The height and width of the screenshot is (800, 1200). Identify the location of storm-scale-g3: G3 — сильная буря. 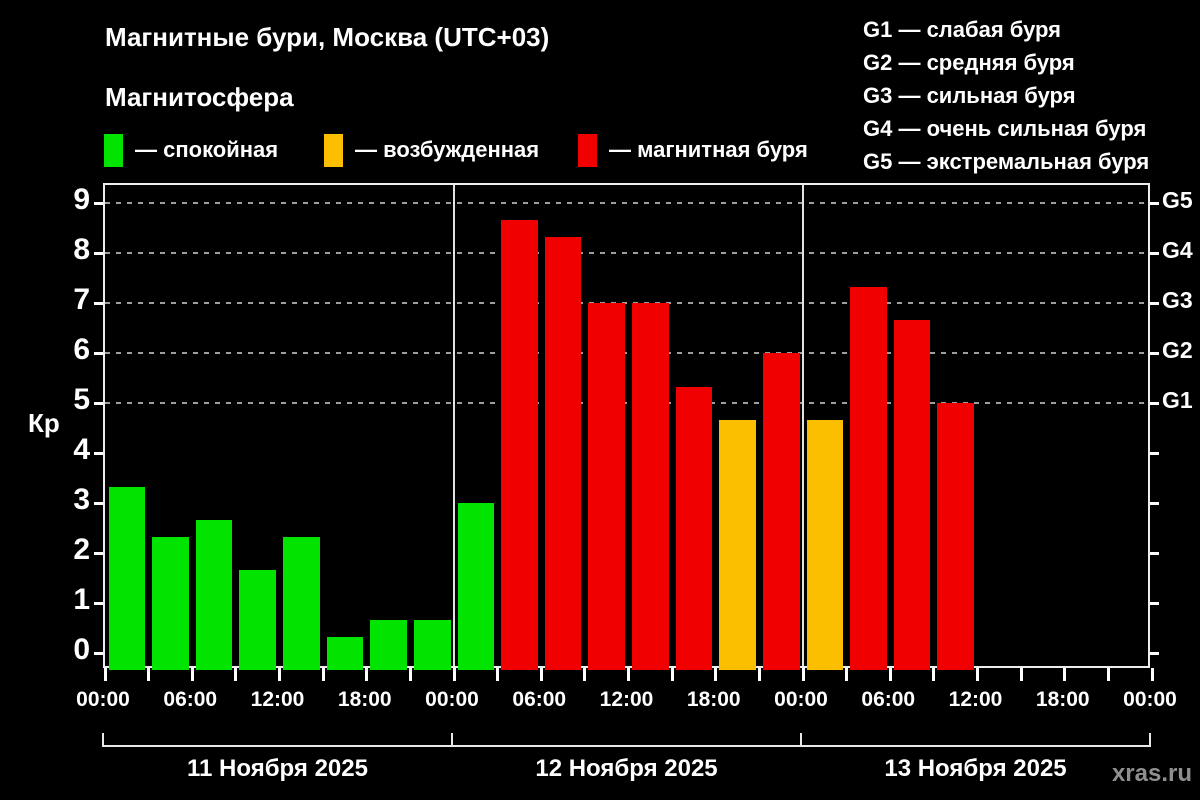
(969, 95).